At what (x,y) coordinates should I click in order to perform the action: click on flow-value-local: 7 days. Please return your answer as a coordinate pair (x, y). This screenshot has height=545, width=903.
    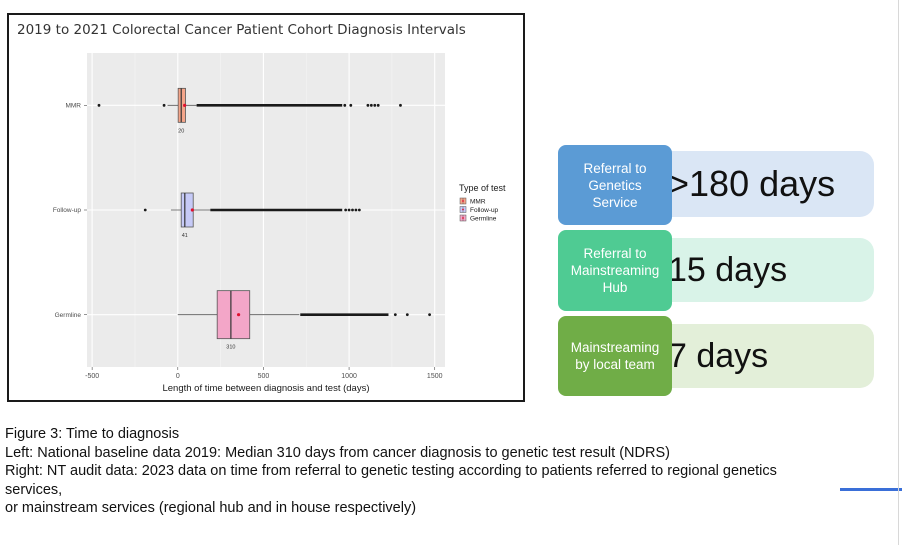
    Looking at the image, I should click on (764, 356).